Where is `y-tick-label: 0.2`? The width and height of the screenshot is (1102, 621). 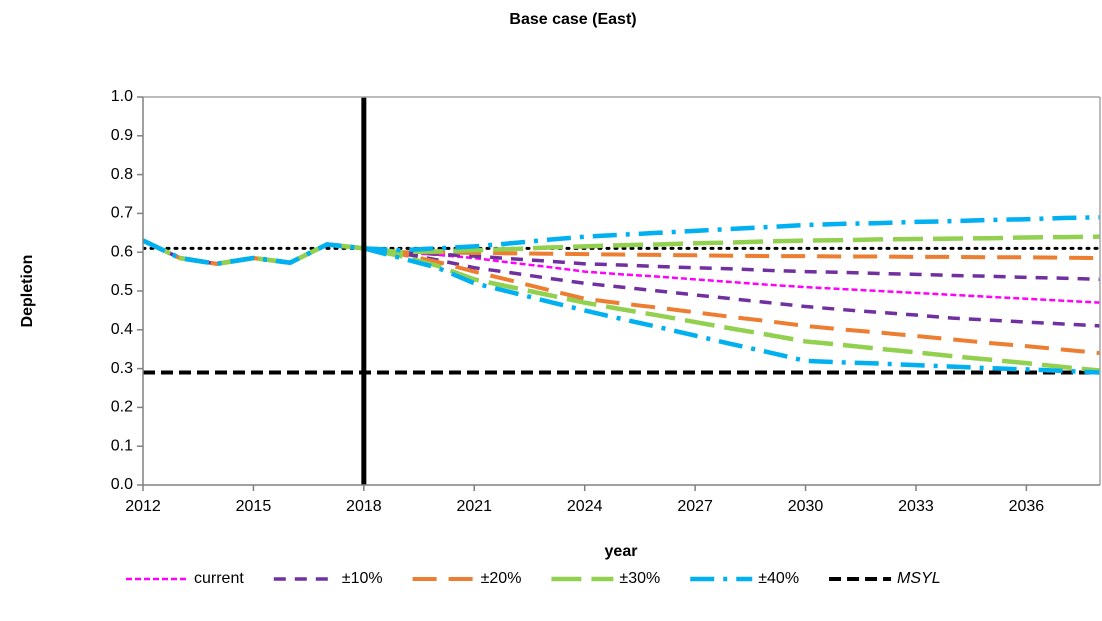 y-tick-label: 0.2 is located at coordinates (122, 407).